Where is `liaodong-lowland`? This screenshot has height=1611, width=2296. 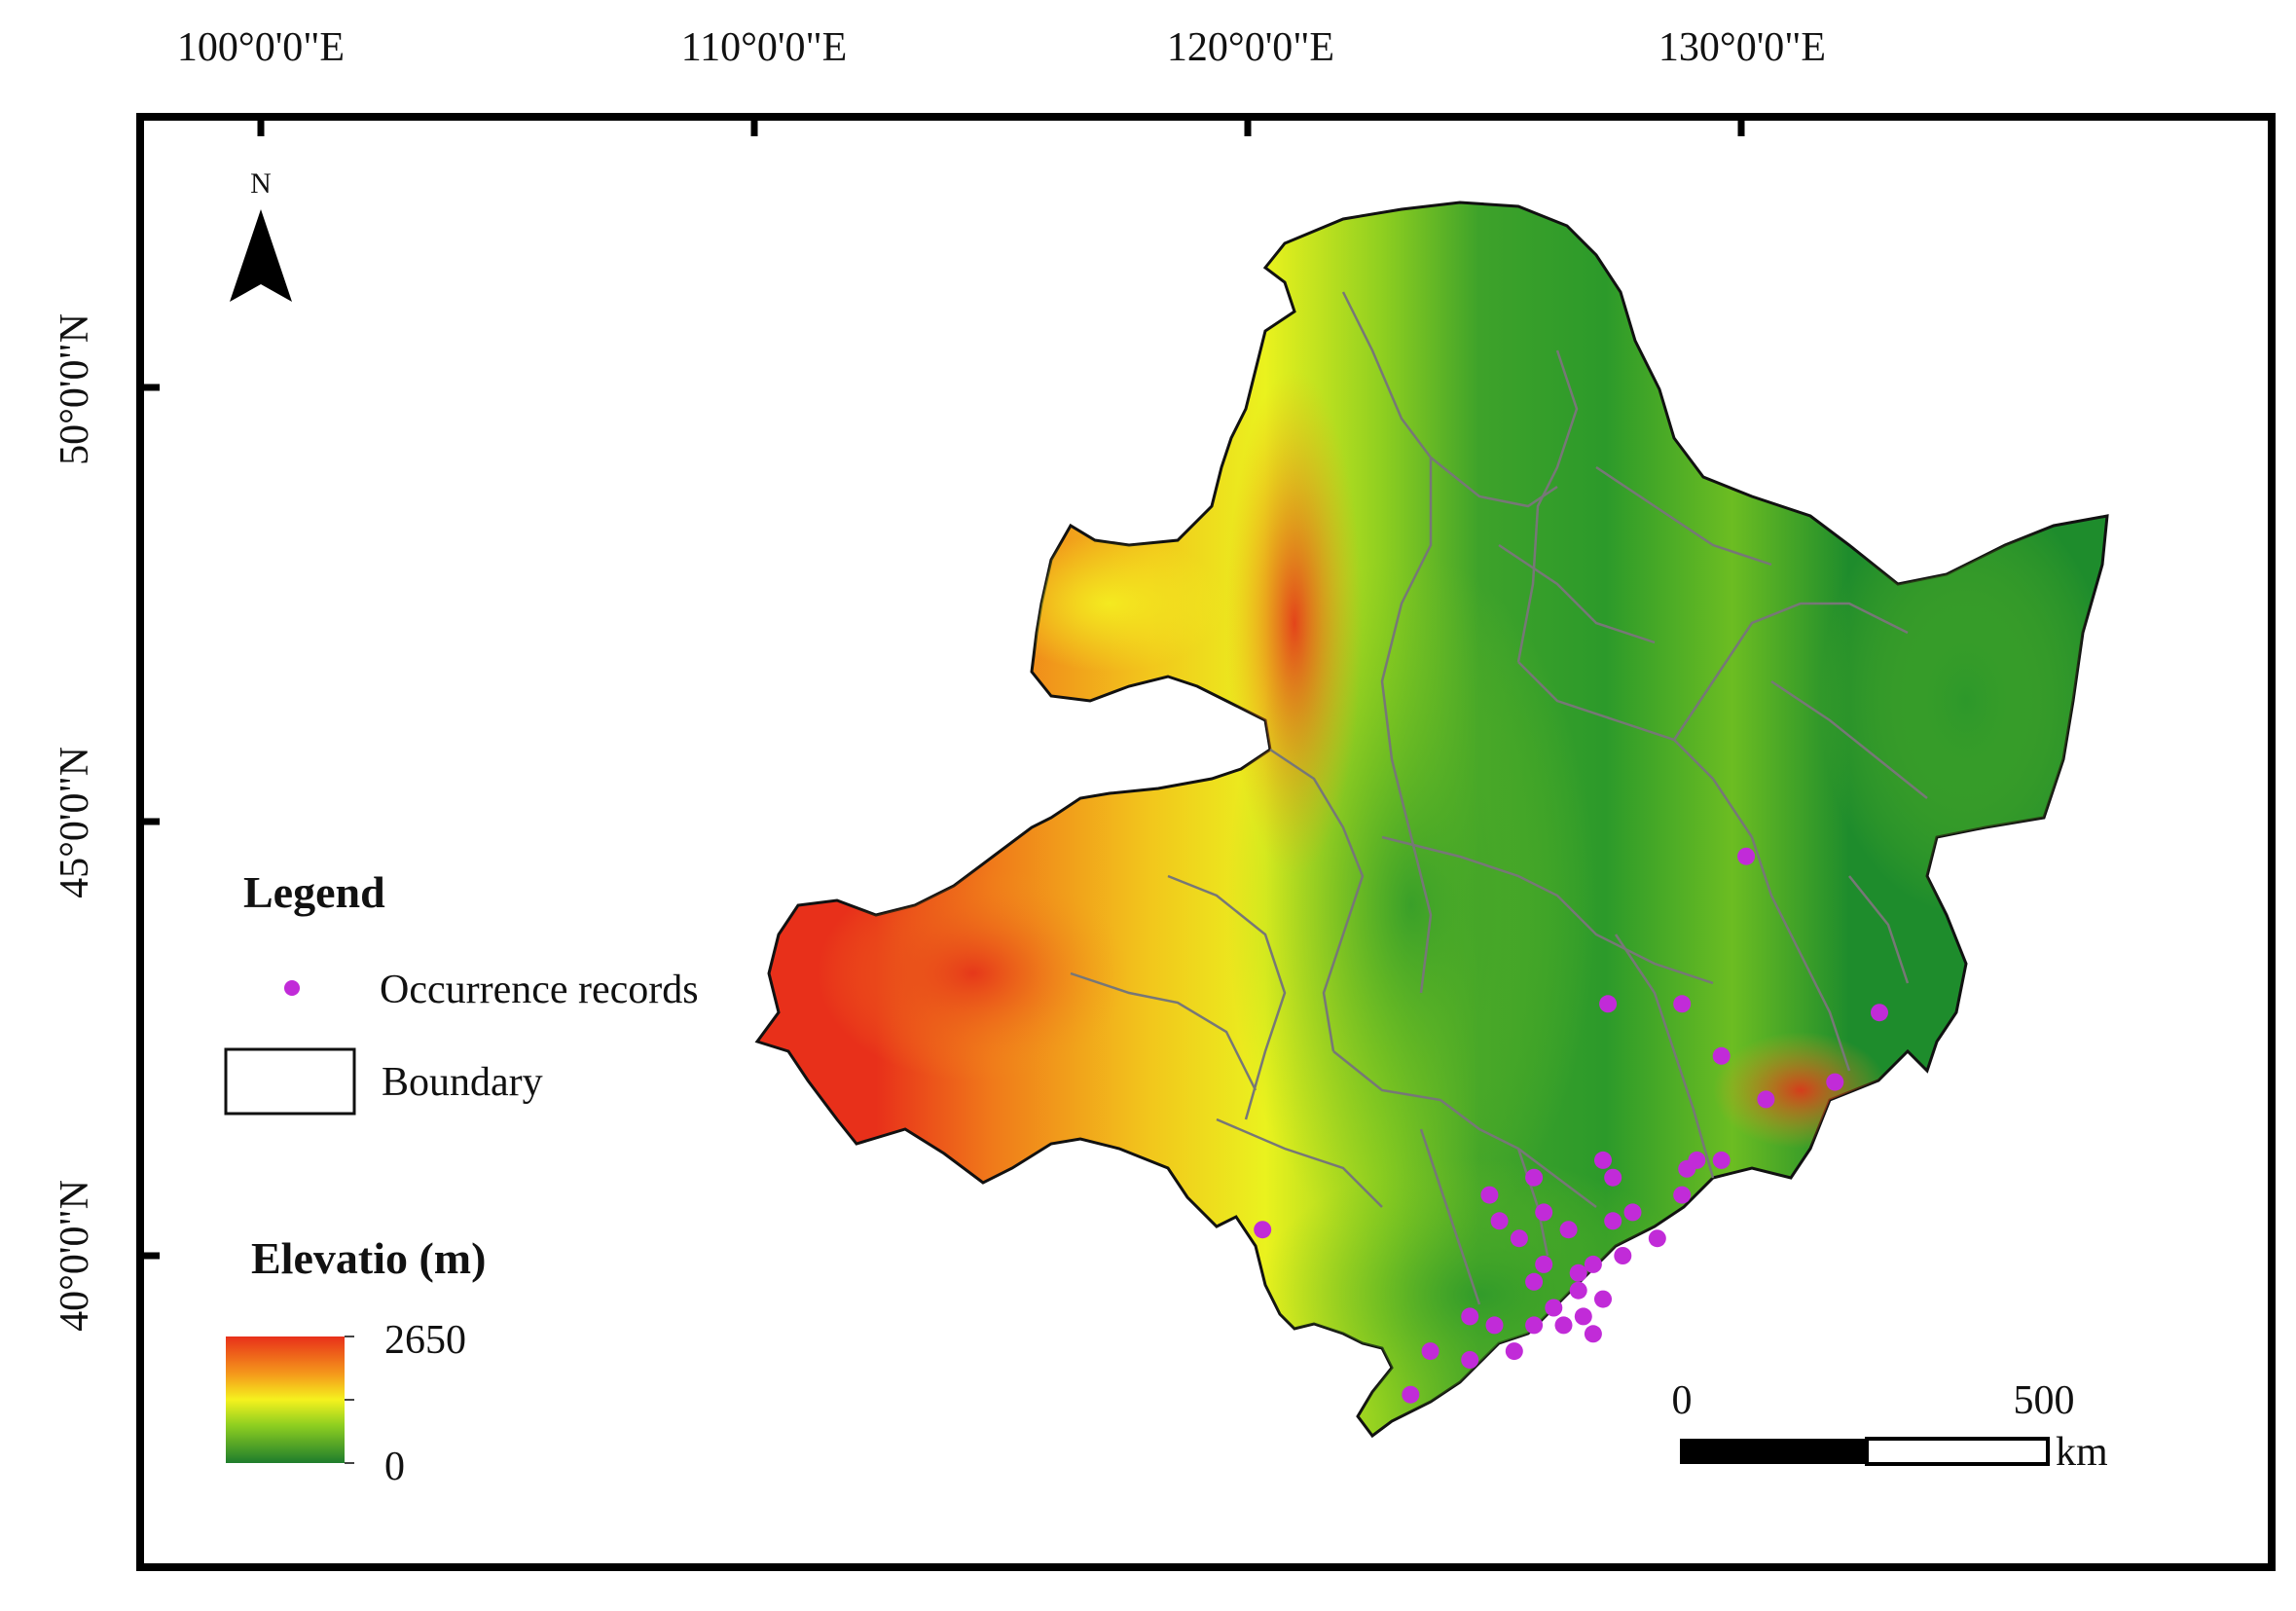 liaodong-lowland is located at coordinates (1479, 1294).